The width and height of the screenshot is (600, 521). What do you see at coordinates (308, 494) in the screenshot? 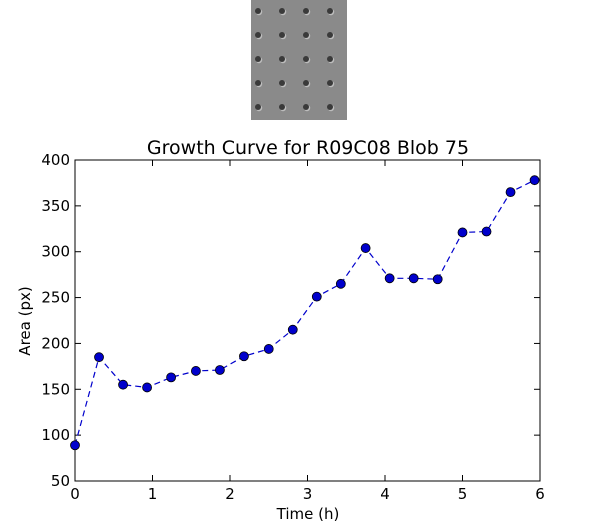
I see `x-tick-label: 3` at bounding box center [308, 494].